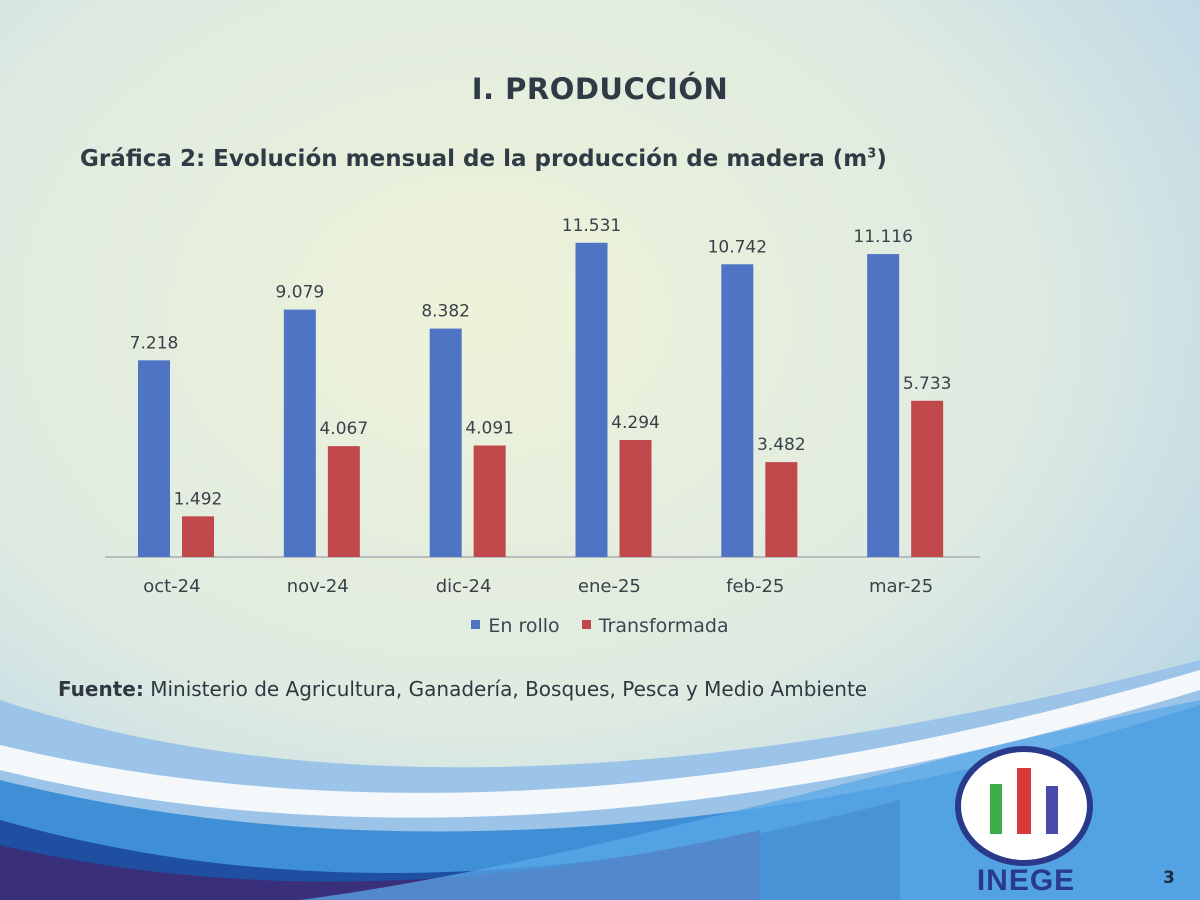 The width and height of the screenshot is (1200, 900). Describe the element at coordinates (464, 586) in the screenshot. I see `x-tick-label-dic-24: dic-24` at that location.